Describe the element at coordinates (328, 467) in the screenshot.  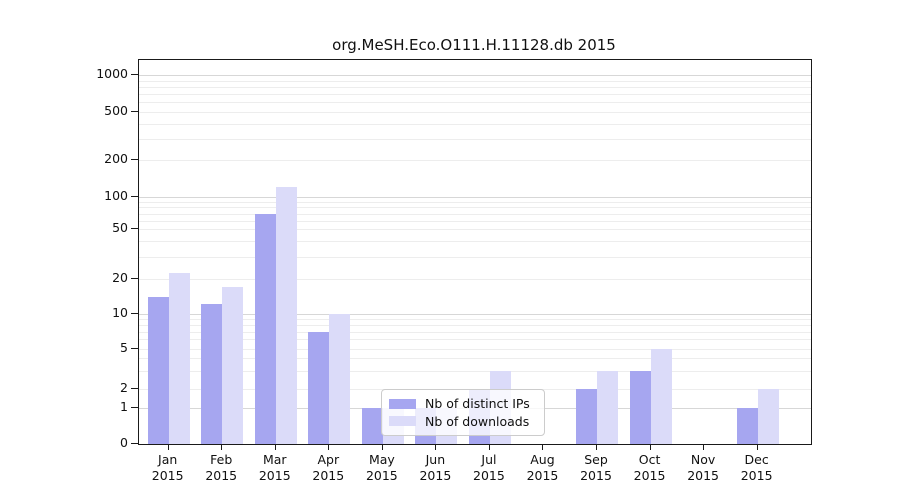
I see `x-label-apr: Apr 2015` at that location.